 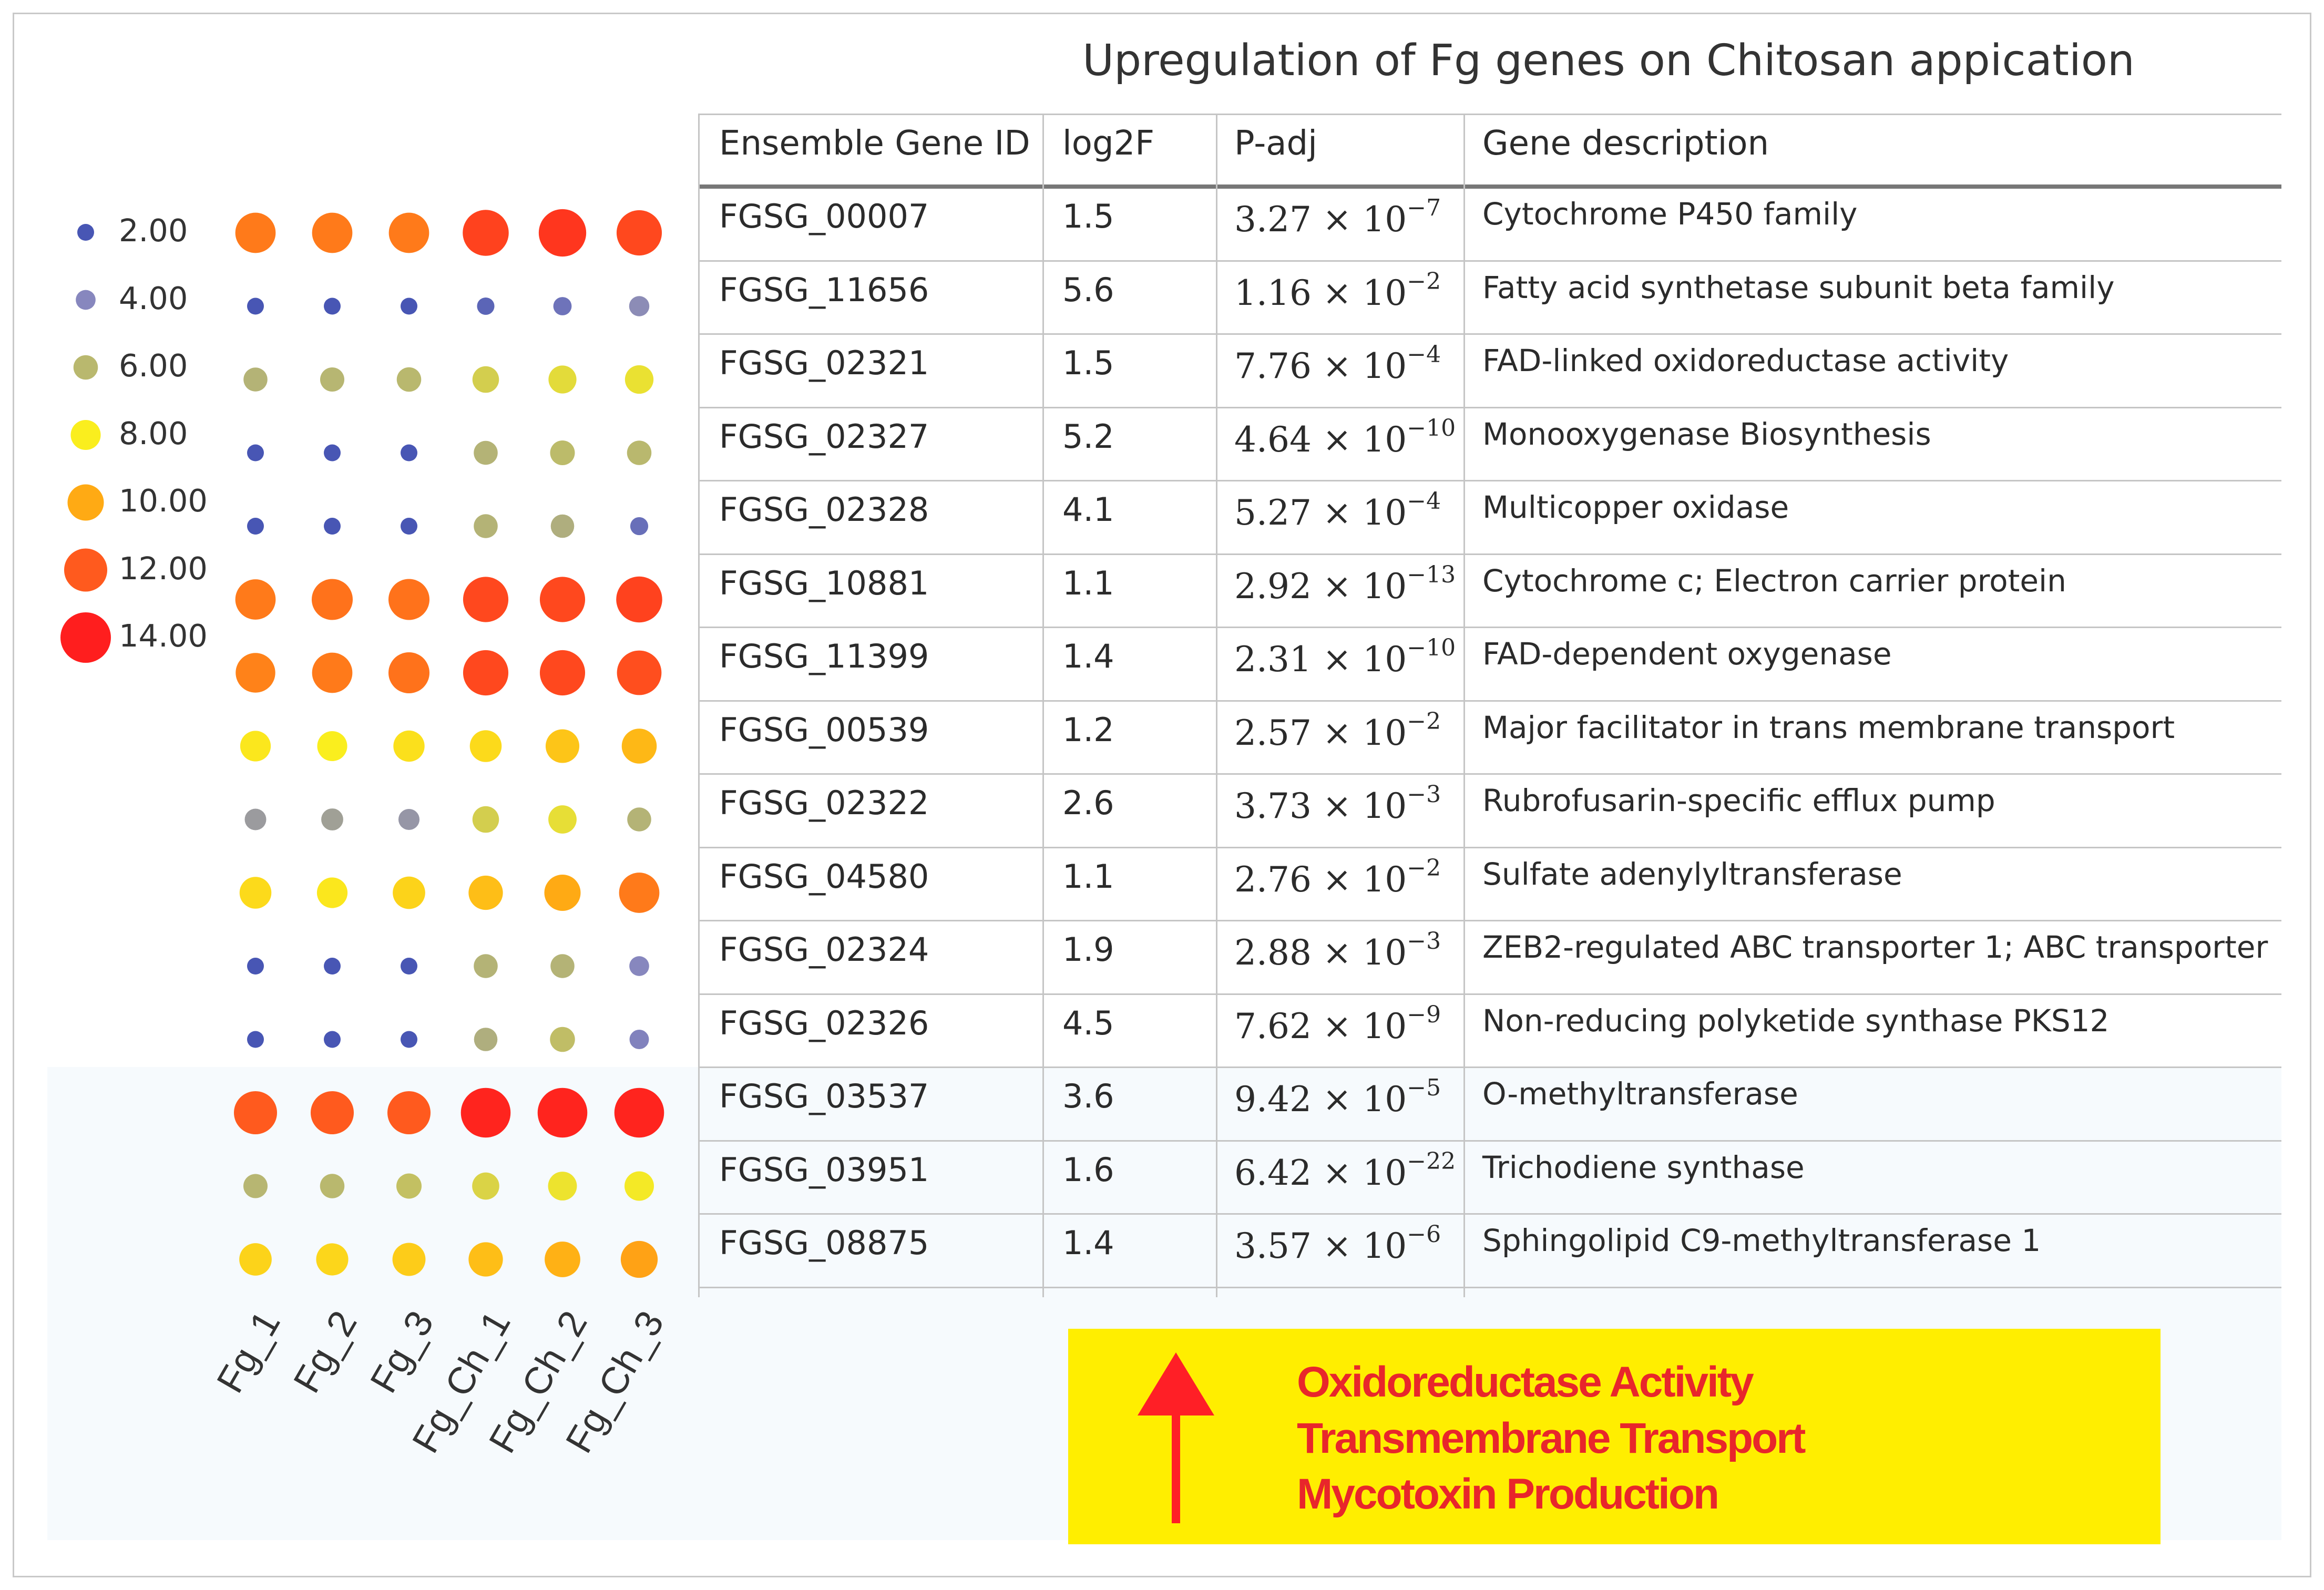 What do you see at coordinates (824, 289) in the screenshot?
I see `gene-id-cell: FGSG_11656` at bounding box center [824, 289].